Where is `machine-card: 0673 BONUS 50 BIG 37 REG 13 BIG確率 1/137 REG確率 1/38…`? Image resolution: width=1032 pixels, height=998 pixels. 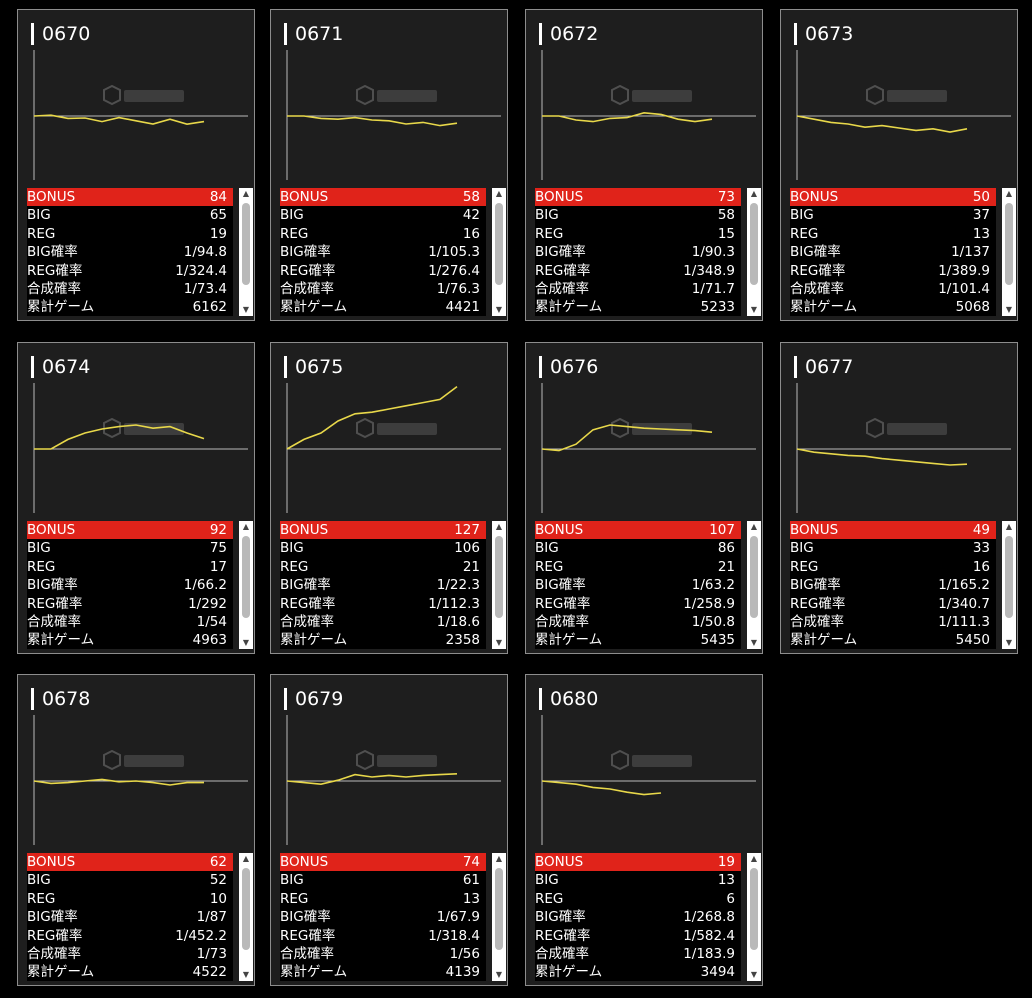
machine-card: 0673 BONUS 50 BIG 37 REG 13 BIG確率 1/137 REG確率 1/38… is located at coordinates (899, 165).